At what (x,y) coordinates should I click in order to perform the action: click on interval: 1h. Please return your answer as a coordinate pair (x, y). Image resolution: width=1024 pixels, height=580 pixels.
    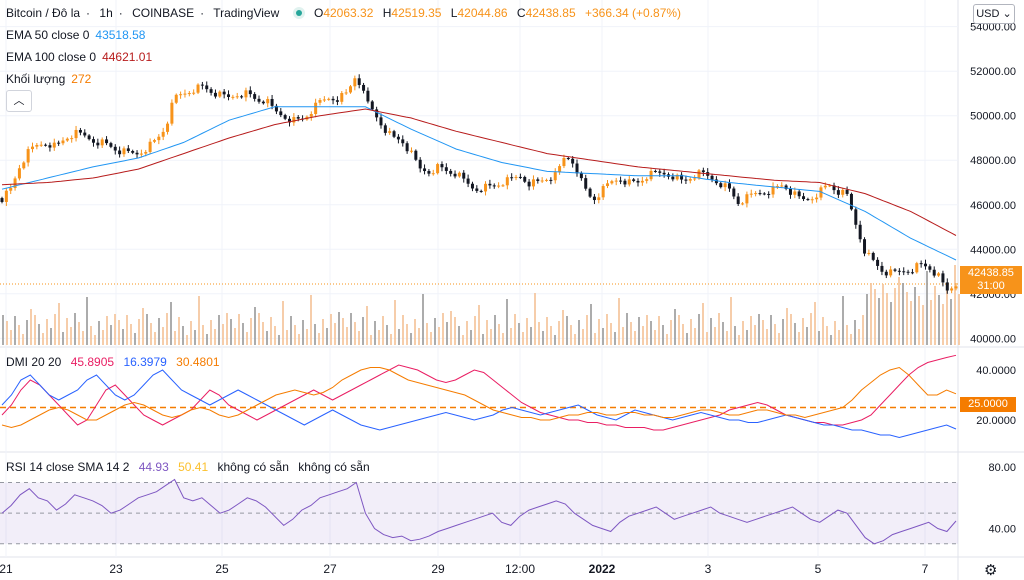
    Looking at the image, I should click on (106, 13).